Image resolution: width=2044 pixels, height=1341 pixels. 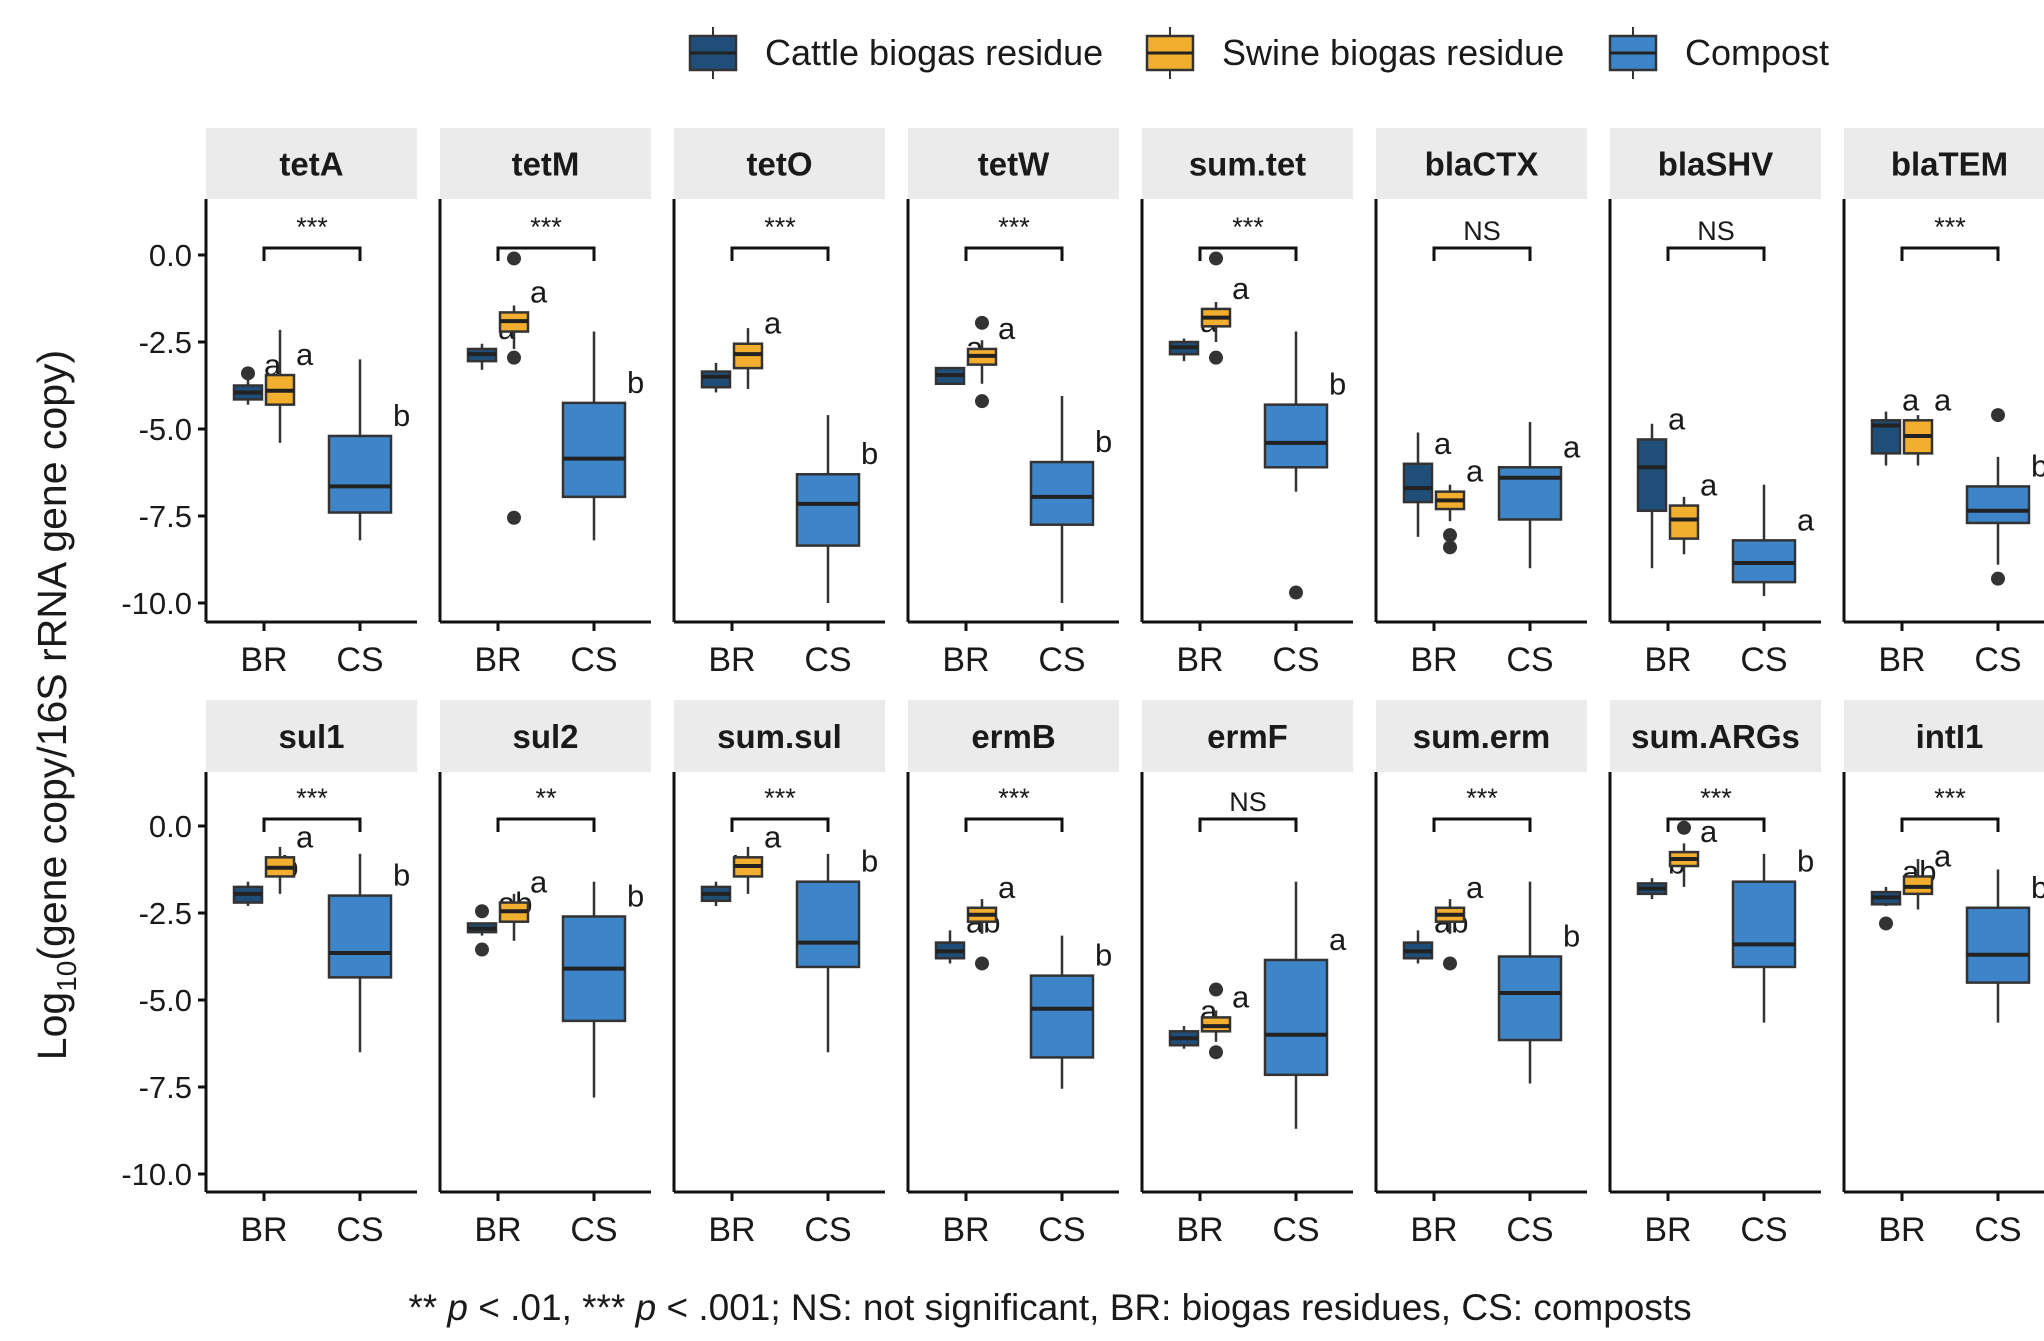 I want to click on y-tick-label: -5.0, so click(x=165, y=429).